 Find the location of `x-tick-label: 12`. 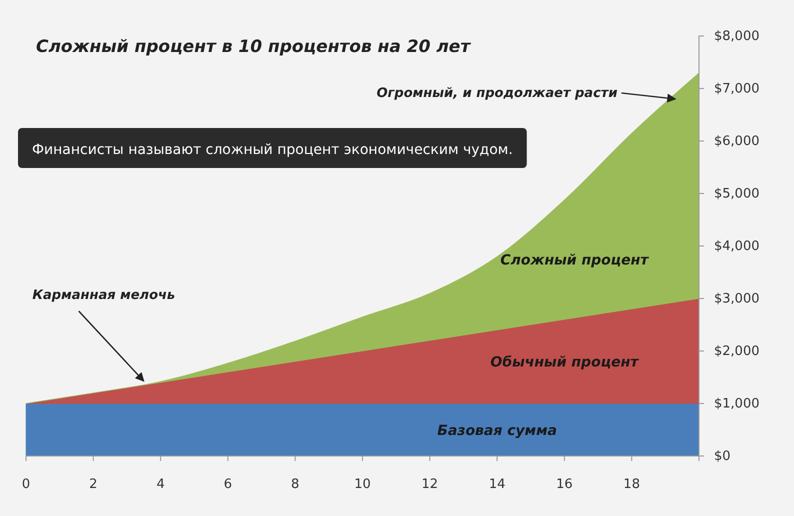

x-tick-label: 12 is located at coordinates (430, 484).